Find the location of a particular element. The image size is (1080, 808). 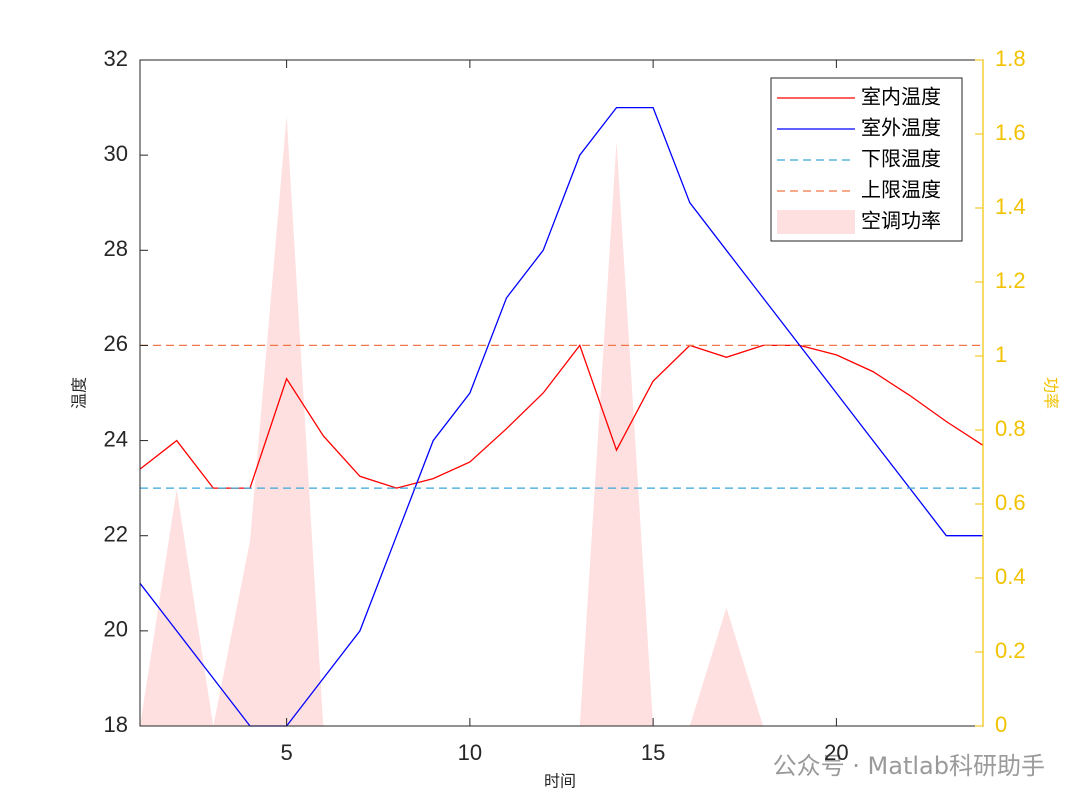

x-tick-label: 10 is located at coordinates (470, 752).